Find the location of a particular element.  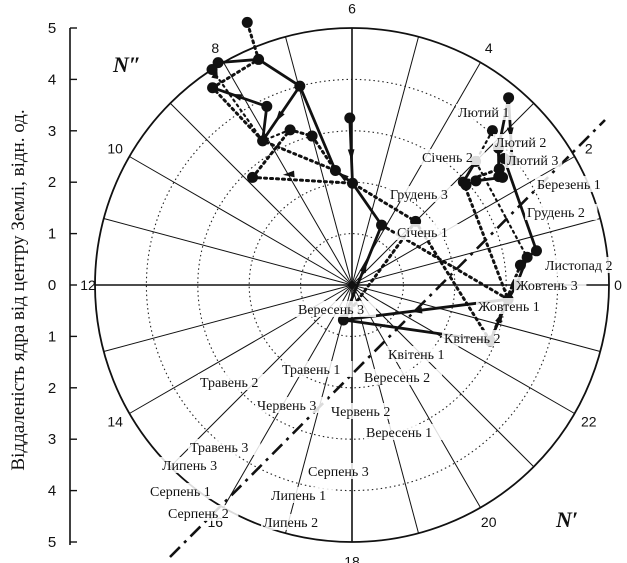

hour-label: 0 is located at coordinates (618, 285).